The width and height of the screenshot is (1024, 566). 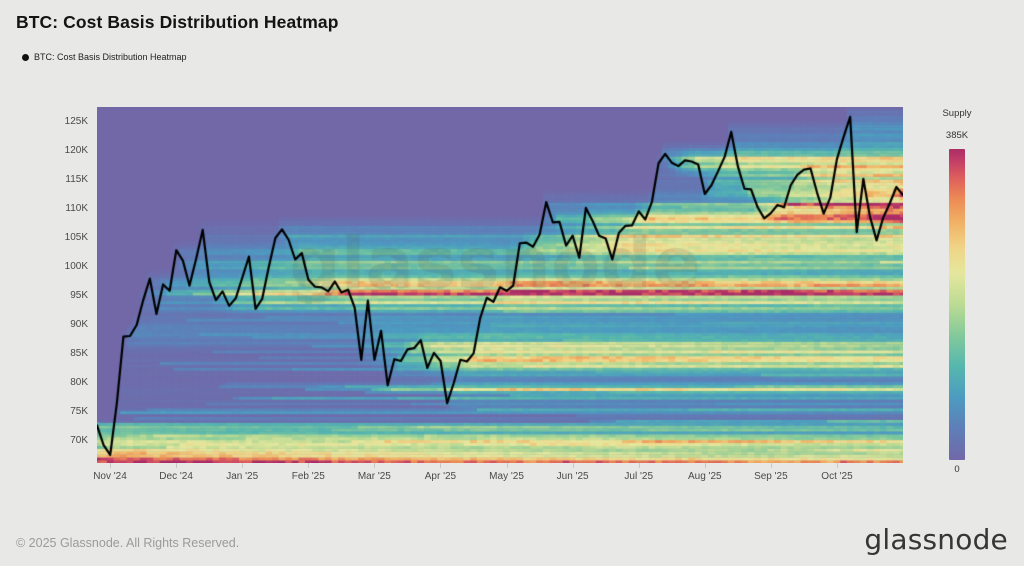 I want to click on legend-dot-icon, so click(x=25, y=57).